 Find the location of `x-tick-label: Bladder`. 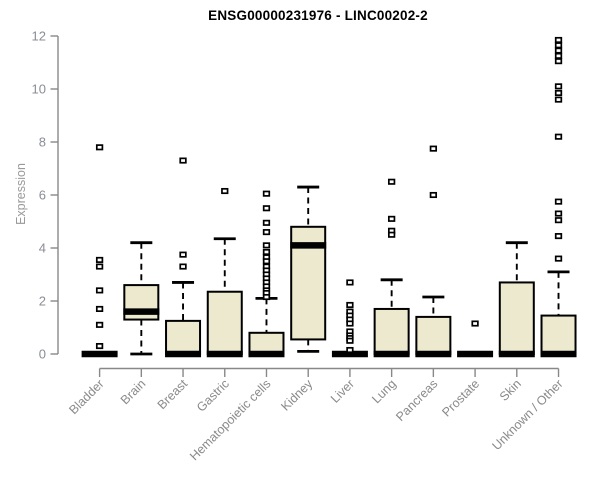

x-tick-label: Bladder is located at coordinates (86, 397).